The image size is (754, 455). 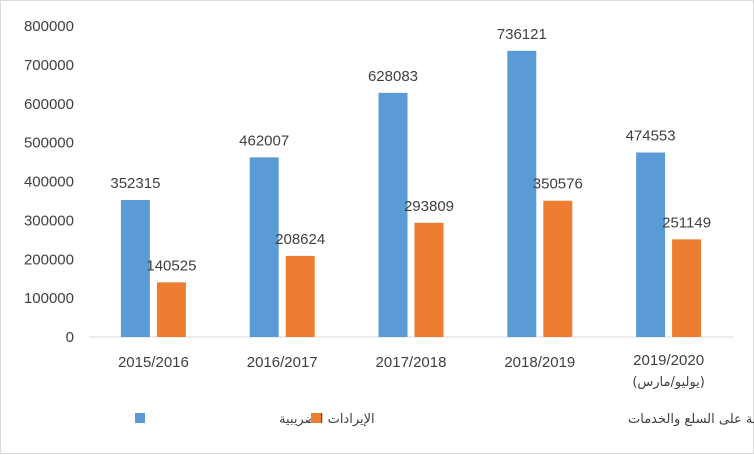 What do you see at coordinates (668, 382) in the screenshot?
I see `x-category-sublabel: (يوليو/مارس)` at bounding box center [668, 382].